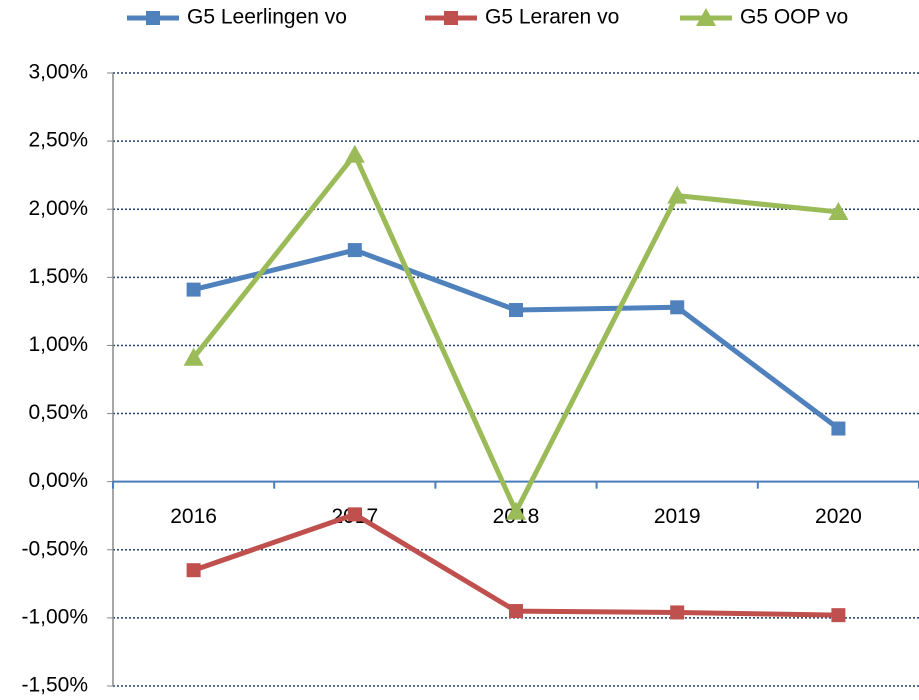 This screenshot has height=700, width=919. I want to click on y-tick-label: -0,50%, so click(54, 548).